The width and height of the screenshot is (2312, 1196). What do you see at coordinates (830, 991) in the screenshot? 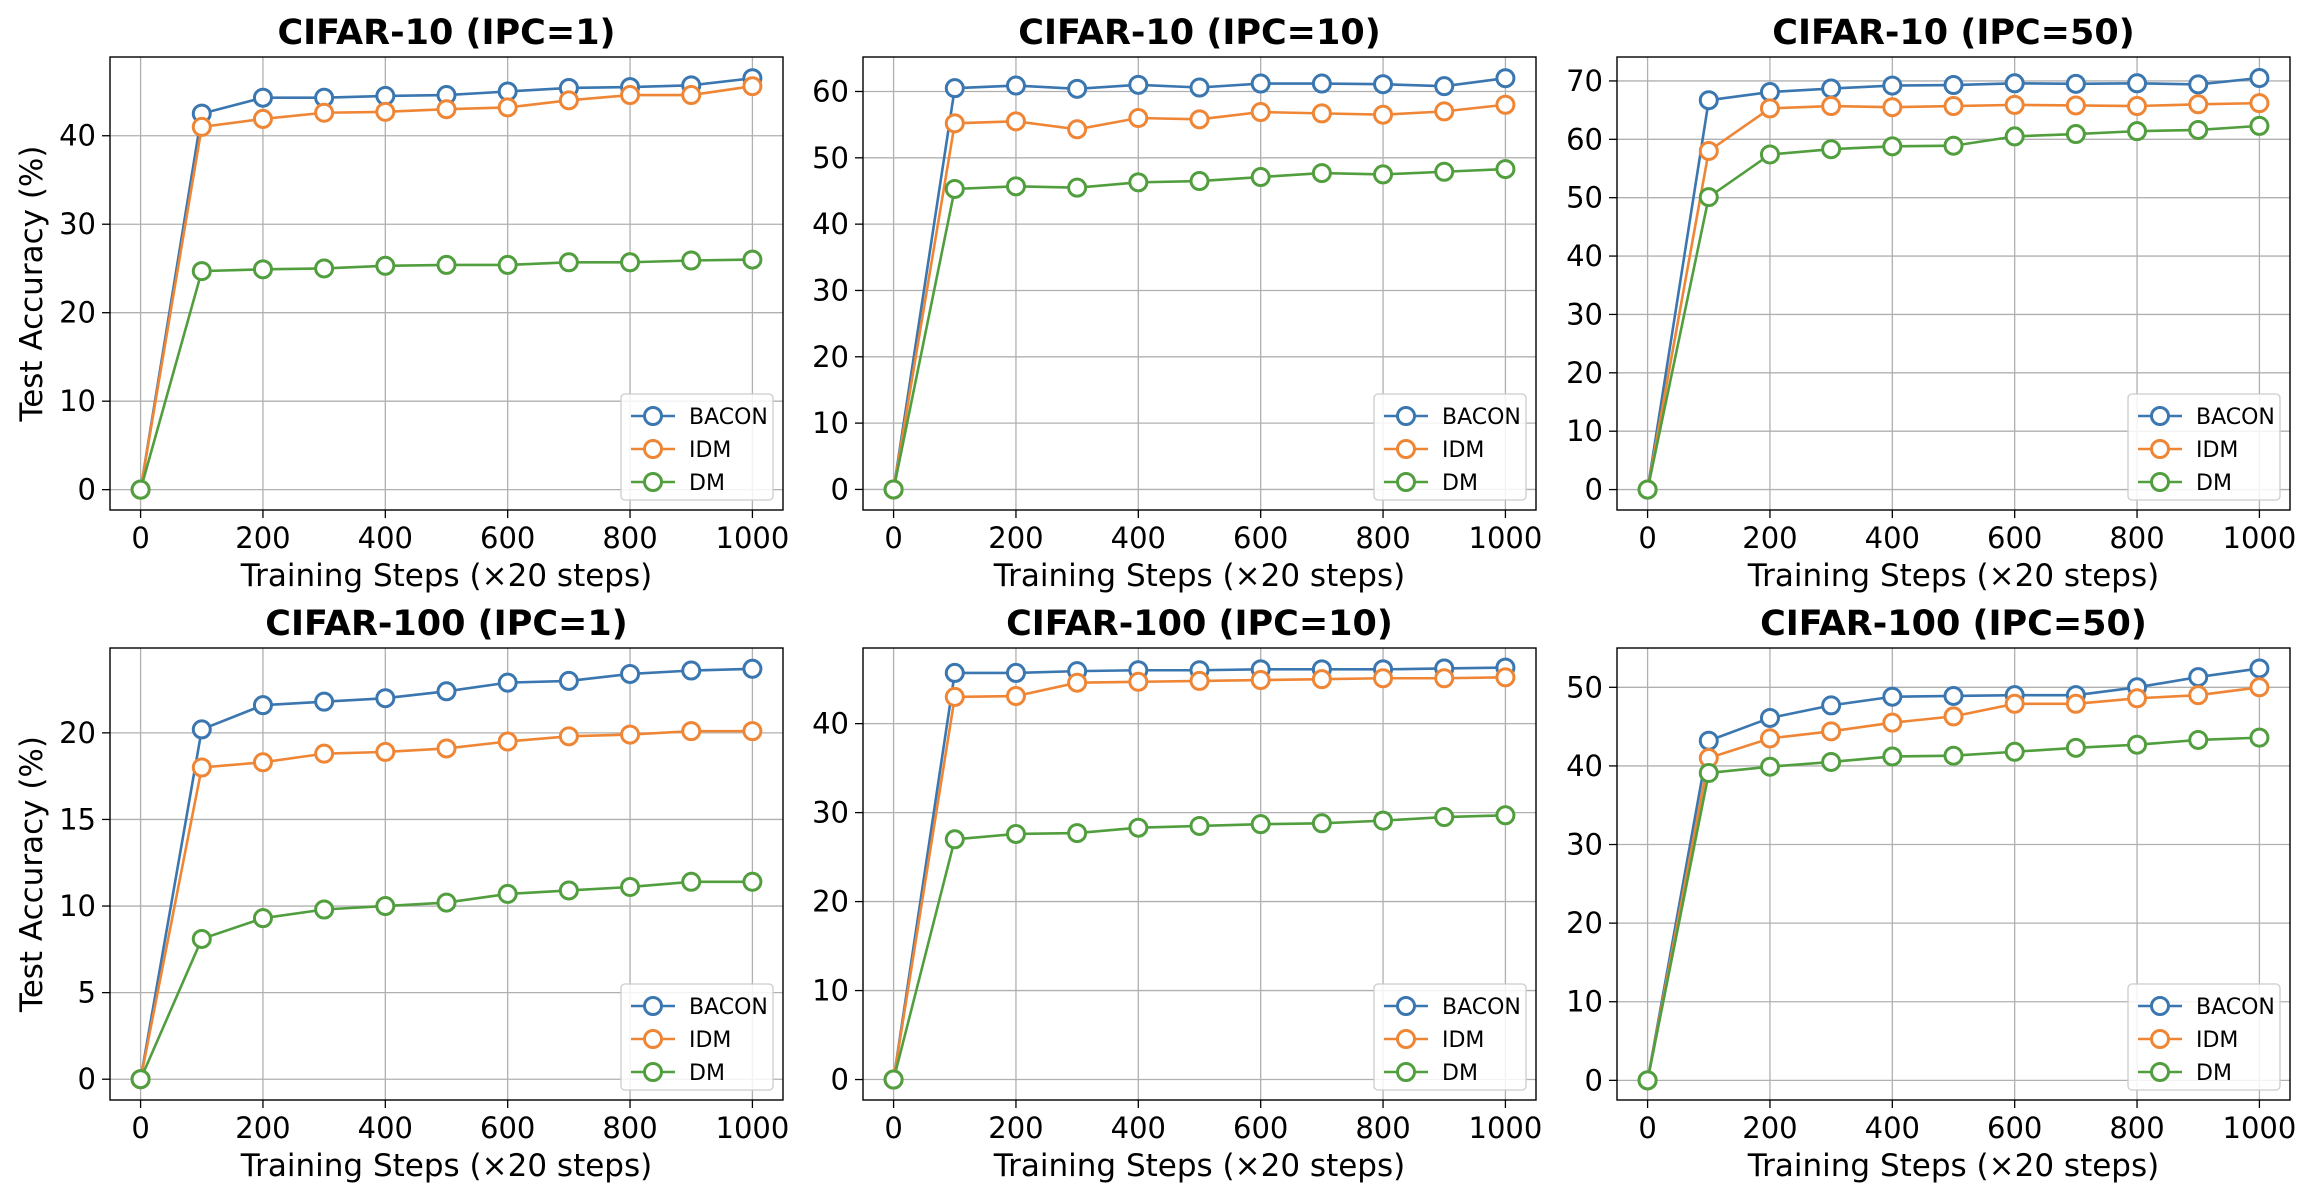
I see `y-tick-label: 10` at bounding box center [830, 991].